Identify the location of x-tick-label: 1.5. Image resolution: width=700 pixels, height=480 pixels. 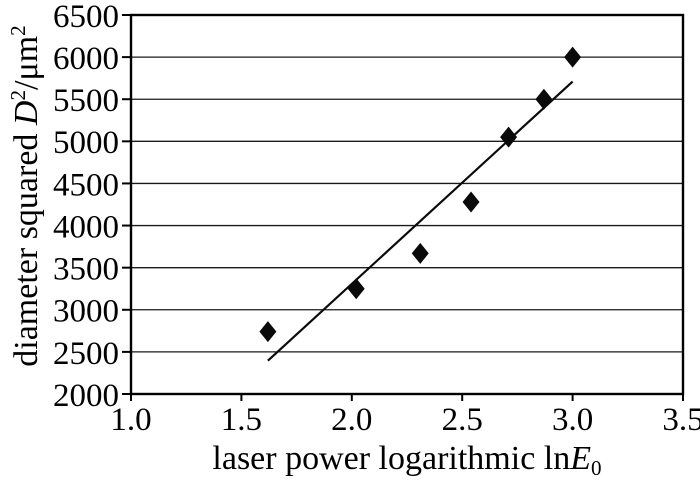
(241, 420).